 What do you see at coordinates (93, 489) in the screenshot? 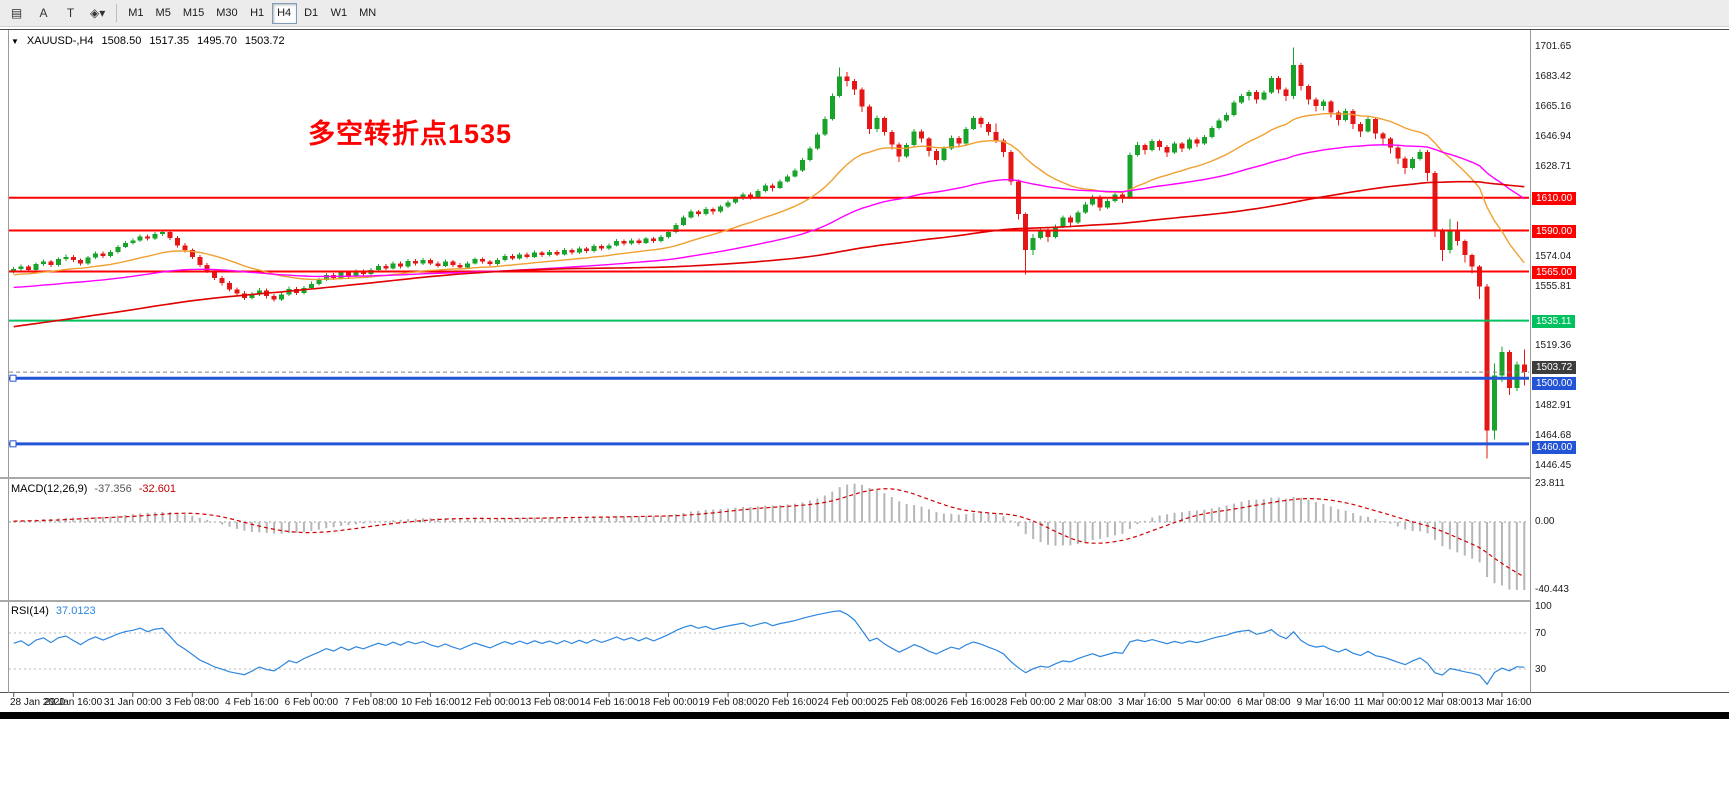
I see `macd-indicator-label: MACD(12,26,9) -37.356 -32.601` at bounding box center [93, 489].